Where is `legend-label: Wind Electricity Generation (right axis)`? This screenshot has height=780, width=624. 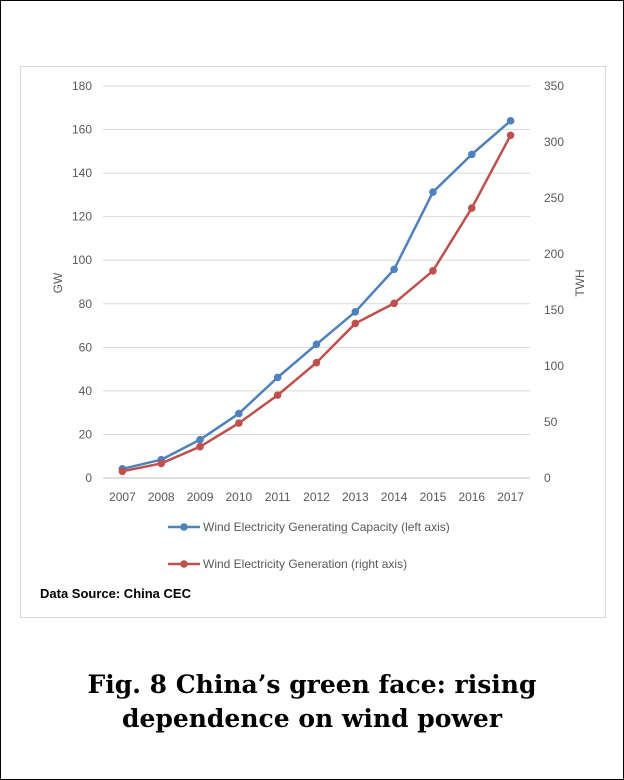
legend-label: Wind Electricity Generation (right axis) is located at coordinates (305, 564).